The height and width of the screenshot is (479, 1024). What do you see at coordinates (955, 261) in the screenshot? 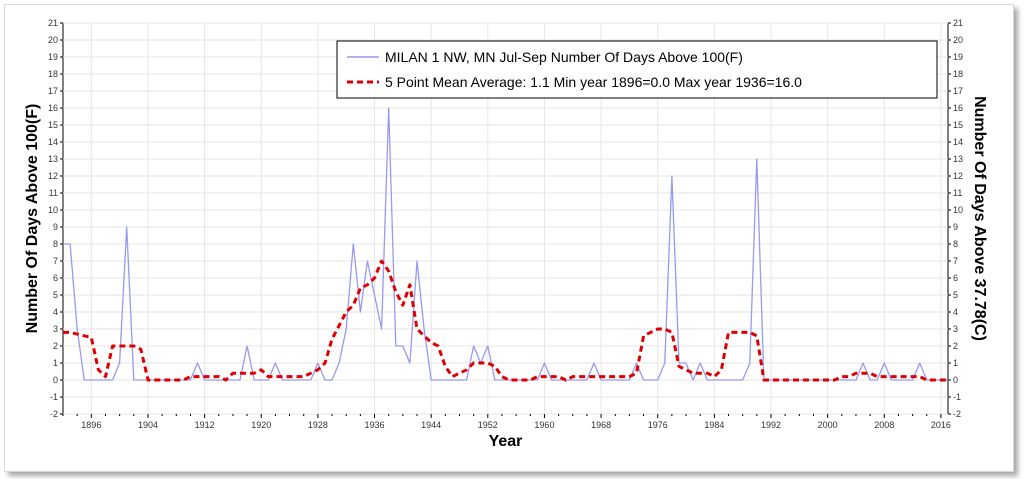
I see `y-tick-label-right: 7` at bounding box center [955, 261].